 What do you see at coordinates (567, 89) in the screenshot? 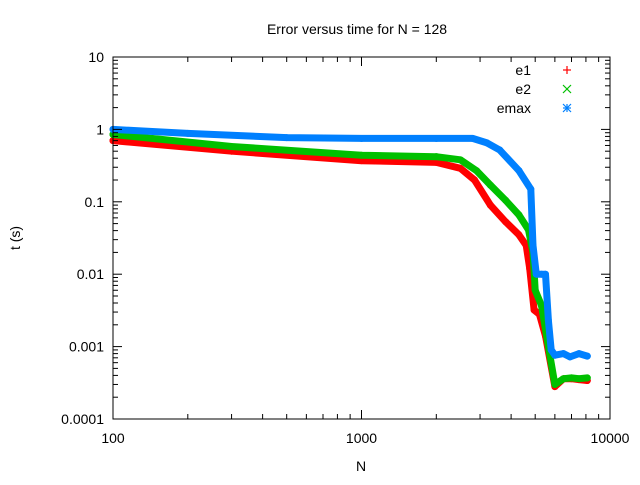
I see `cross-marker-icon` at bounding box center [567, 89].